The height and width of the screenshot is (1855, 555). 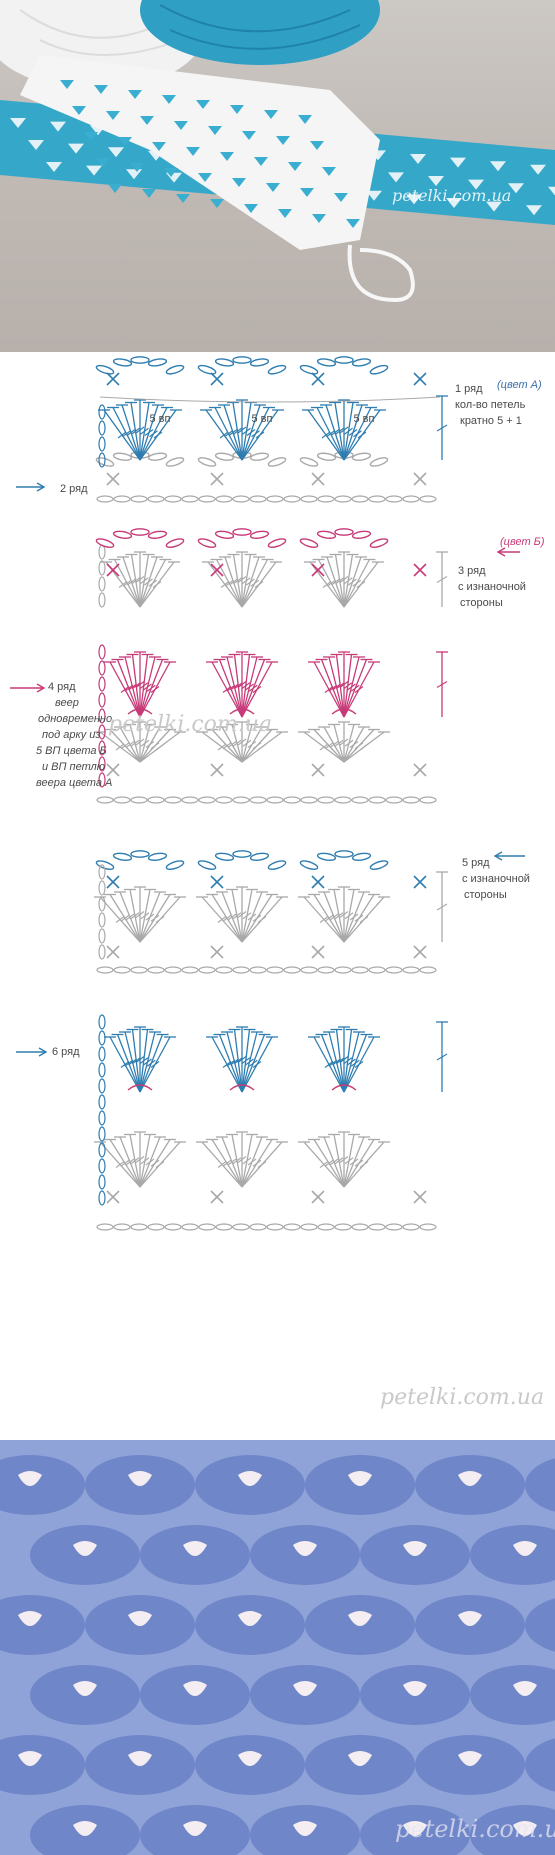 I want to click on single-crochet-color-b, so click(x=420, y=570).